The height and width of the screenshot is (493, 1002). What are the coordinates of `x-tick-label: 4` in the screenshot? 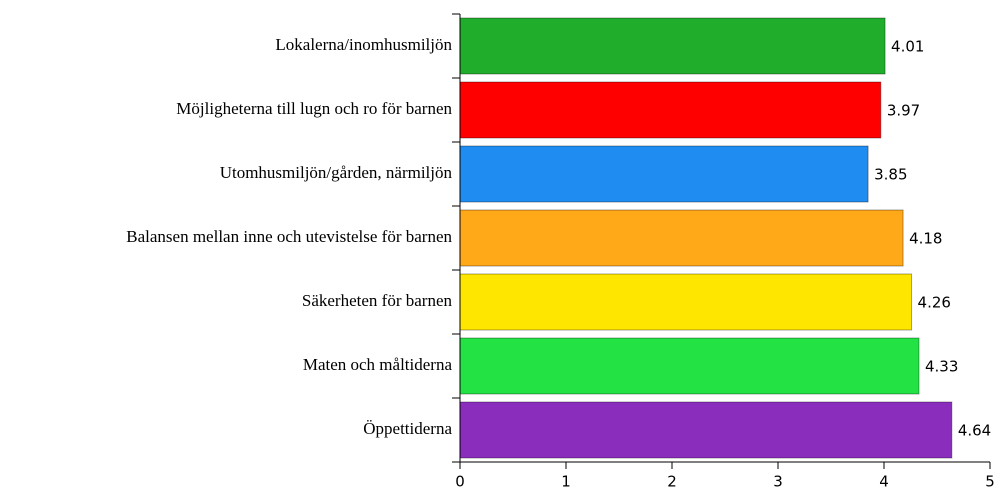 It's located at (884, 482).